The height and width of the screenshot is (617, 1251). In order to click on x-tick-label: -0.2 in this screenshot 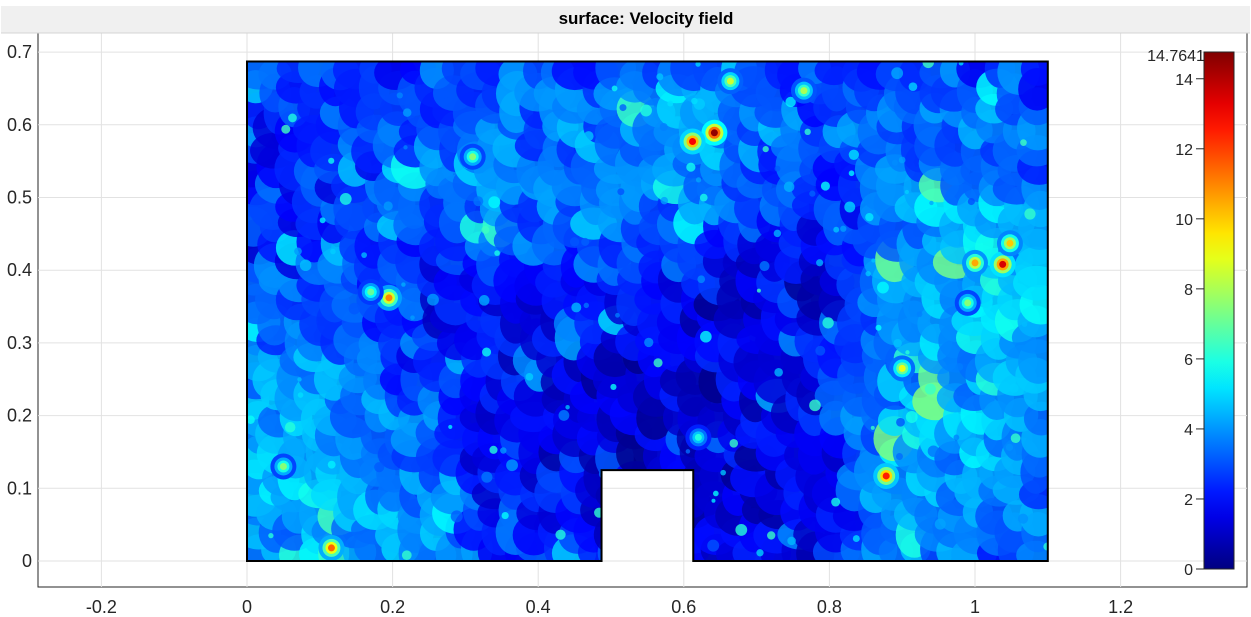, I will do `click(101, 607)`.